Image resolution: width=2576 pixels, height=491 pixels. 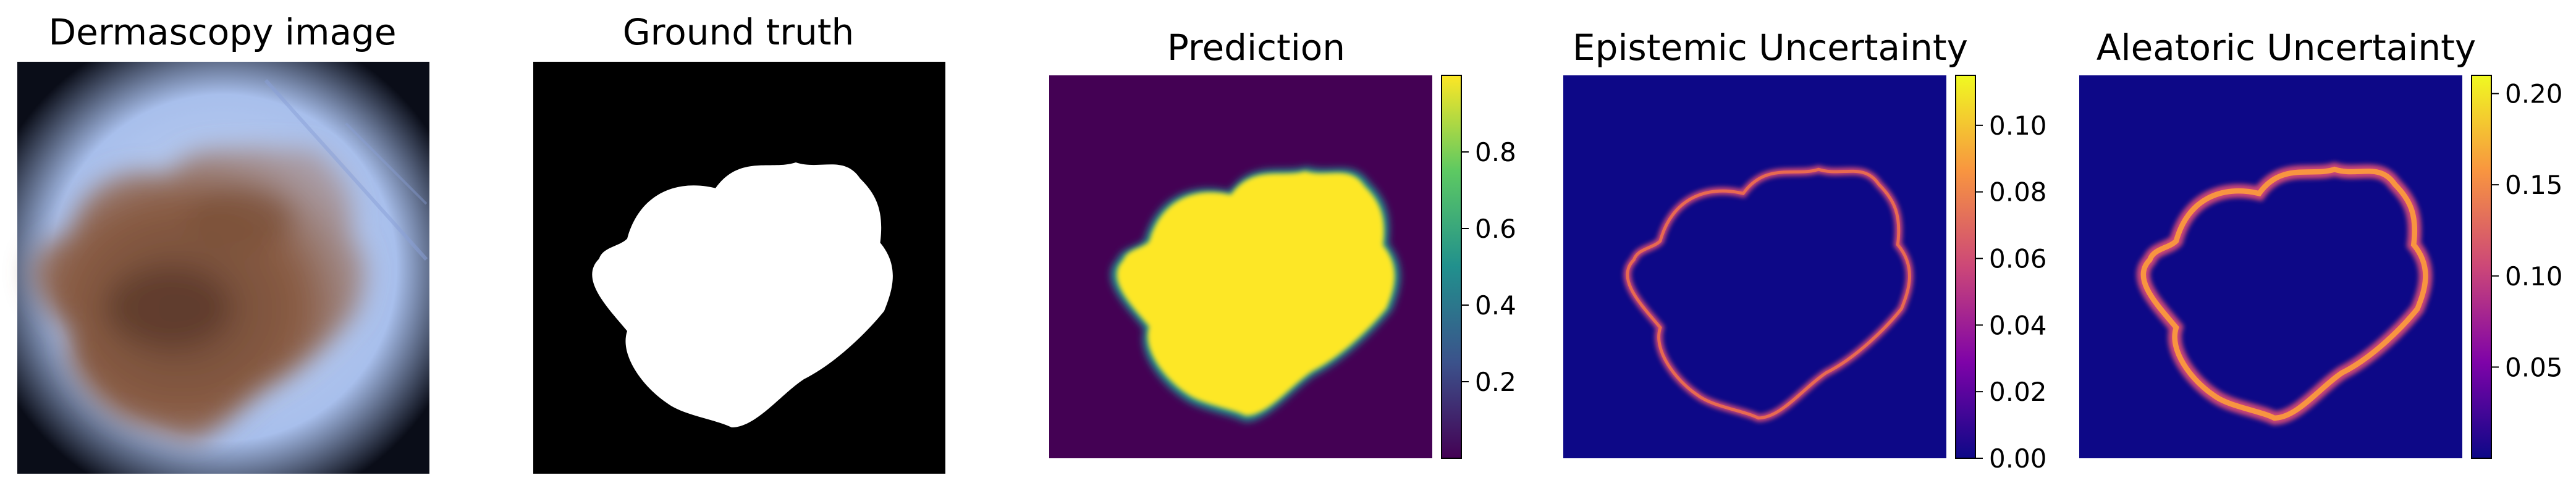 What do you see at coordinates (2018, 192) in the screenshot?
I see `colorbar-tick-label: 0.08` at bounding box center [2018, 192].